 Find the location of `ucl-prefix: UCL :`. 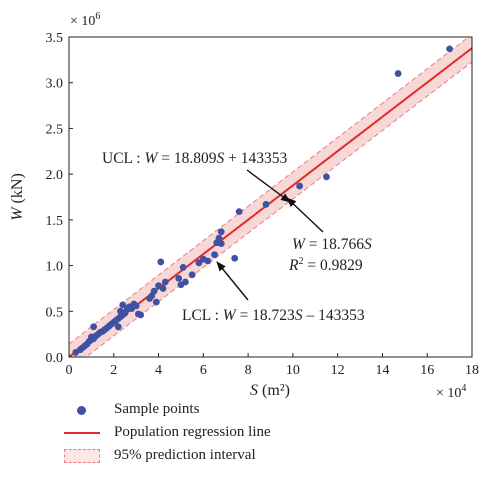

ucl-prefix: UCL : is located at coordinates (123, 158).